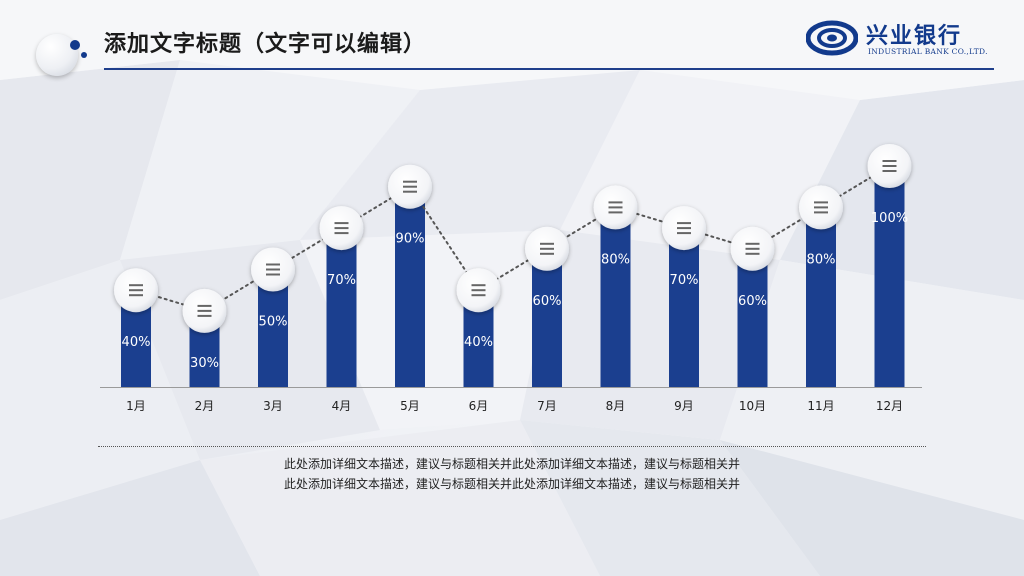 The image size is (1024, 576). Describe the element at coordinates (820, 406) in the screenshot. I see `category-label-11: 11月` at that location.